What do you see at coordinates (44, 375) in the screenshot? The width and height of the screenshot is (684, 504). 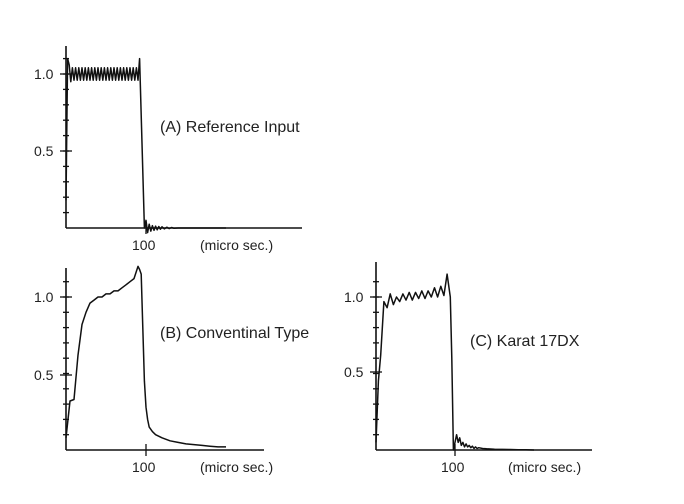 I see `panel-b-y-label-0-5: 0.5` at bounding box center [44, 375].